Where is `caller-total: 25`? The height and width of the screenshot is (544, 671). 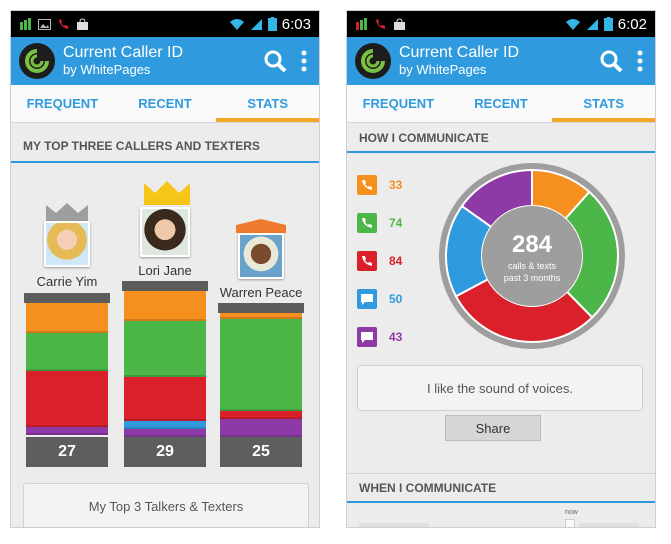 caller-total: 25 is located at coordinates (261, 452).